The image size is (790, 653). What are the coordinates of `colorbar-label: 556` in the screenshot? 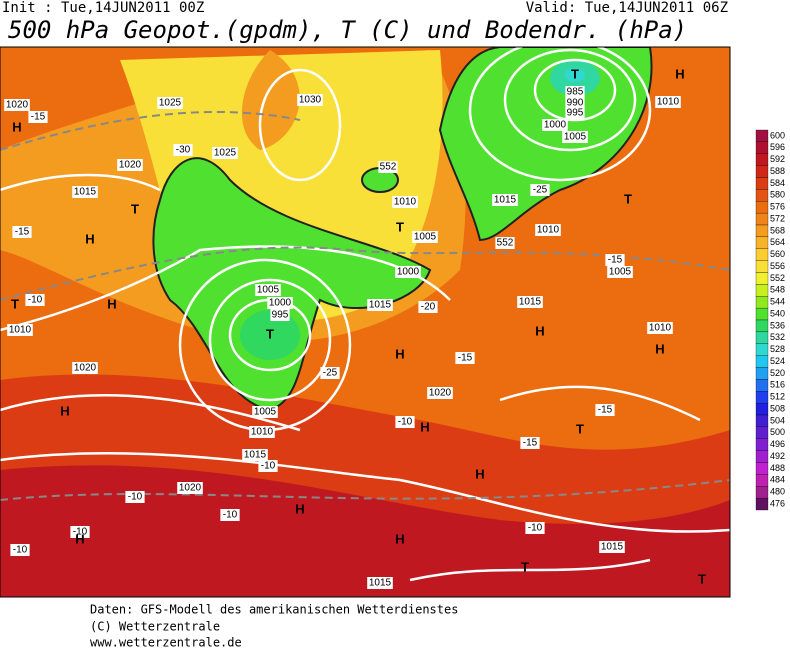 It's located at (777, 266).